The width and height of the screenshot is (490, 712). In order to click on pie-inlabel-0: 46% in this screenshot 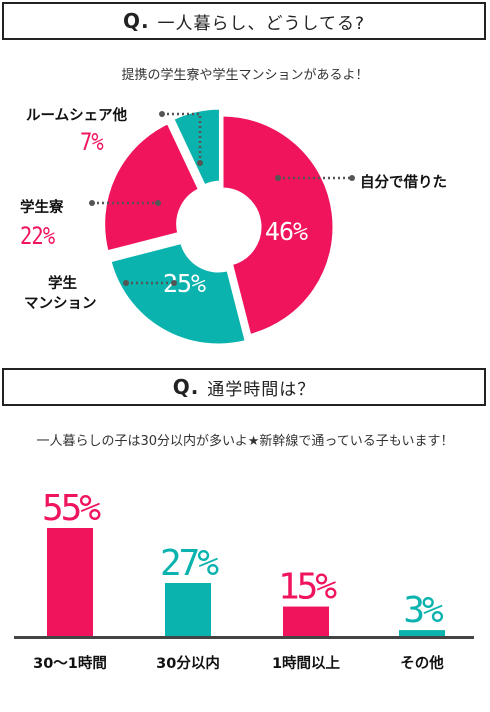, I will do `click(286, 231)`.